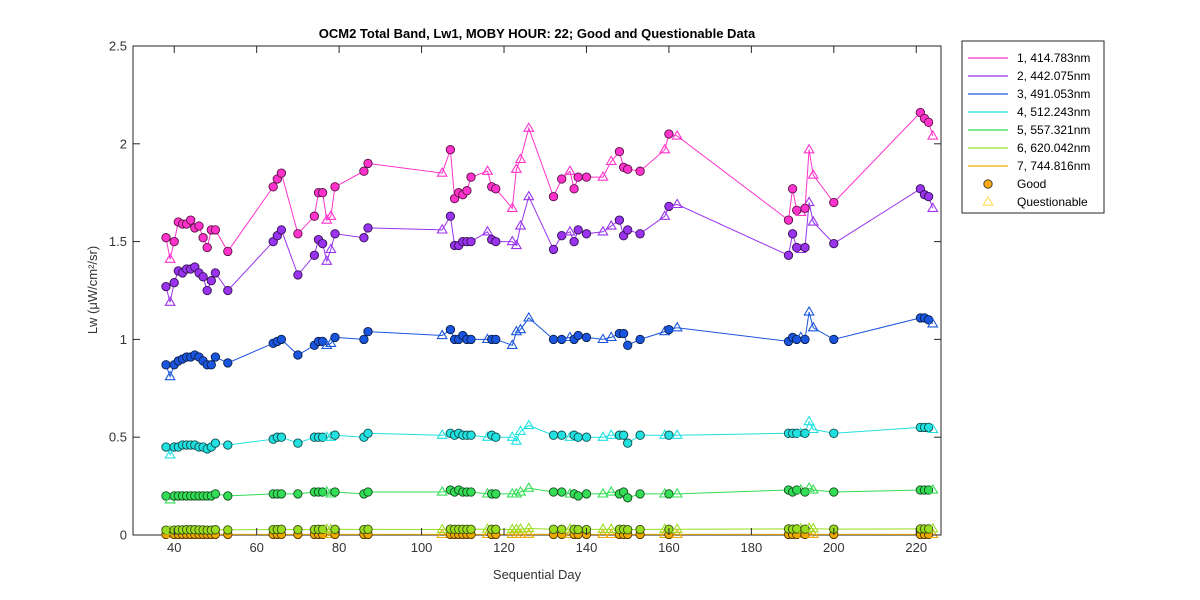 The width and height of the screenshot is (1200, 600). What do you see at coordinates (1052, 202) in the screenshot?
I see `legend-label: Questionable` at bounding box center [1052, 202].